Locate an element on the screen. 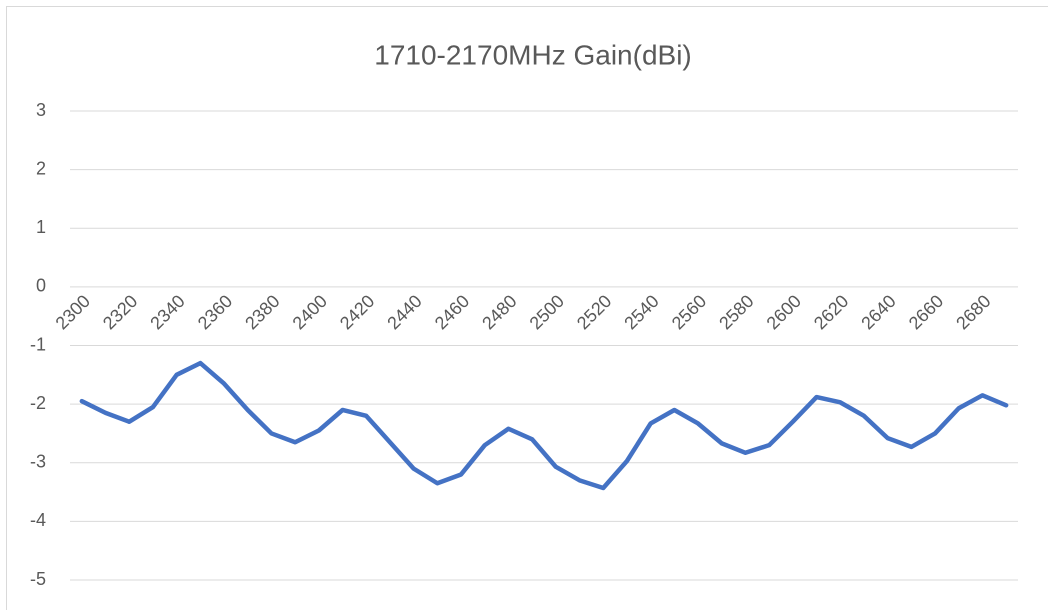 Image resolution: width=1048 pixels, height=610 pixels. y-tick-label: -4 is located at coordinates (38, 520).